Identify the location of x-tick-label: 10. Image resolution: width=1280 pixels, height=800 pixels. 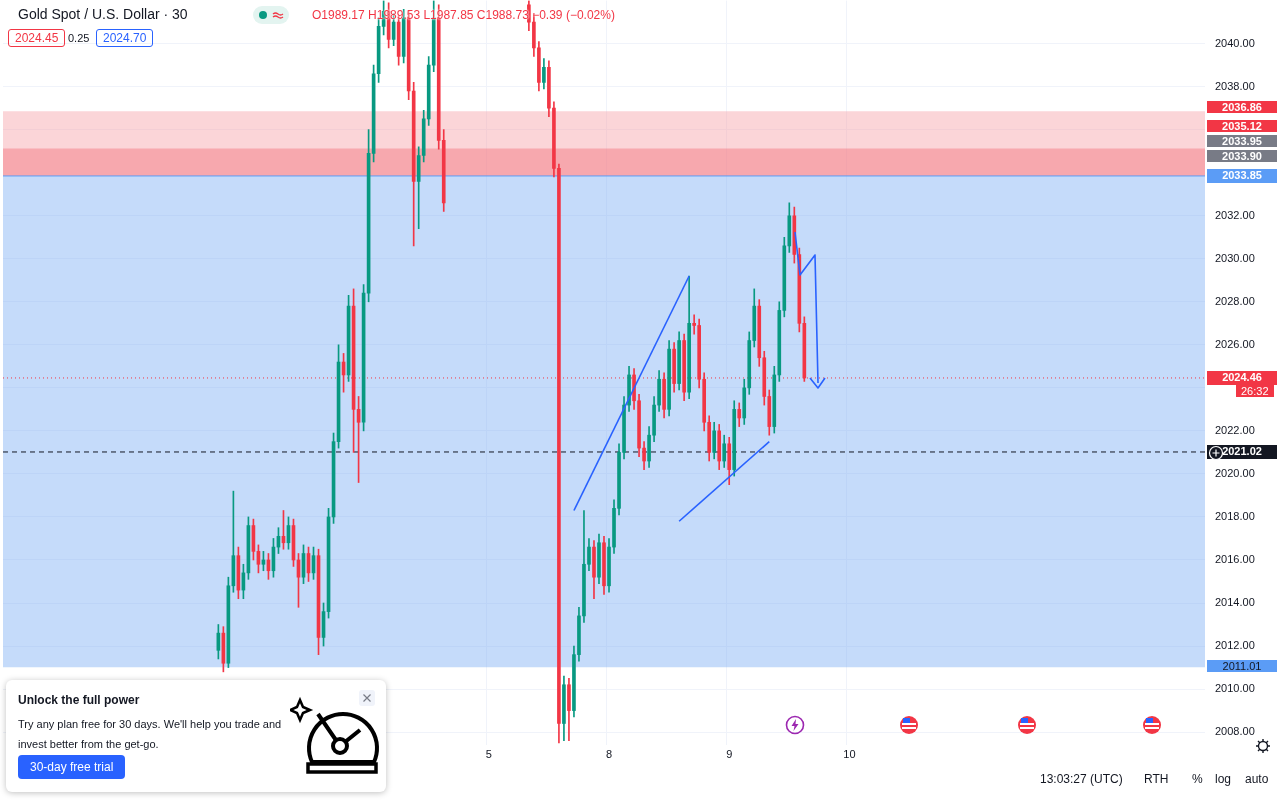
(849, 753).